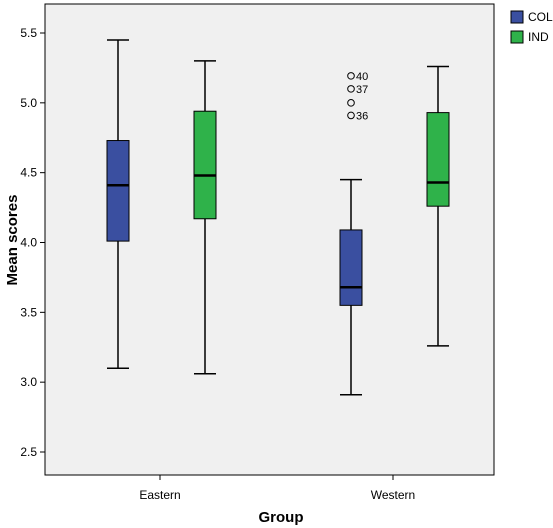 The image size is (553, 528). I want to click on y-tick-label: 2.5, so click(28, 452).